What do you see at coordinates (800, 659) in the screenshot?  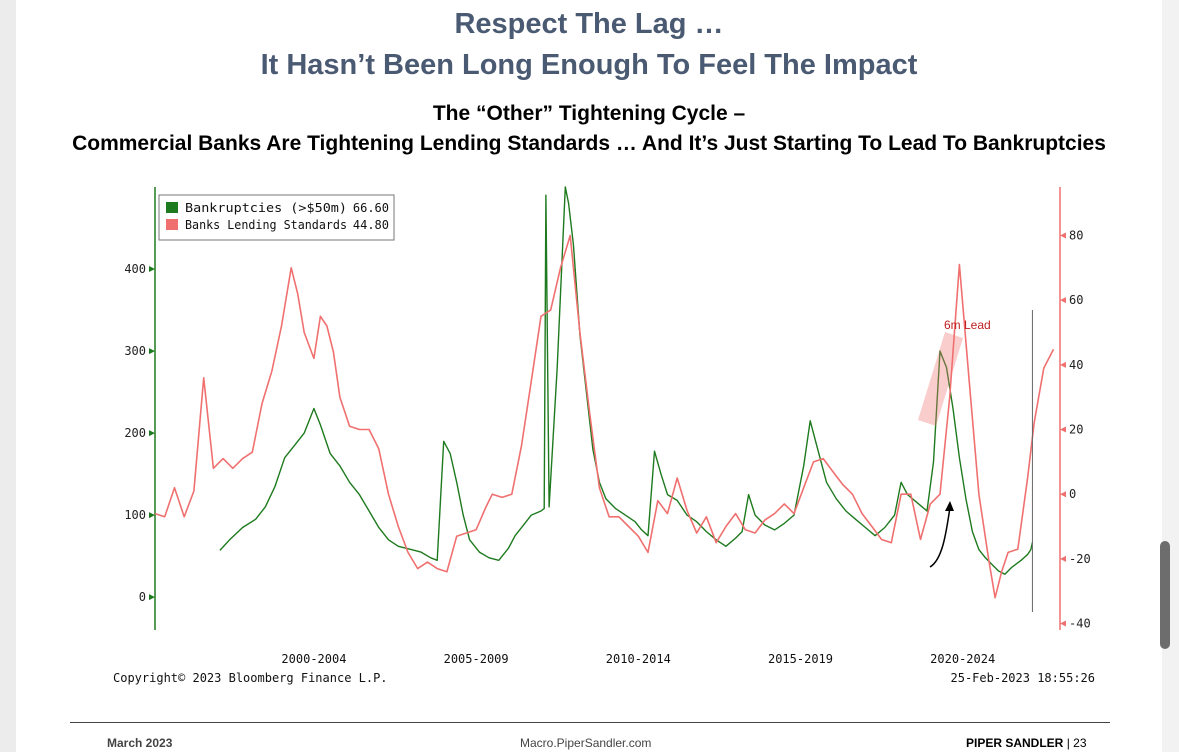 I see `x-tick-label: 2015-2019` at bounding box center [800, 659].